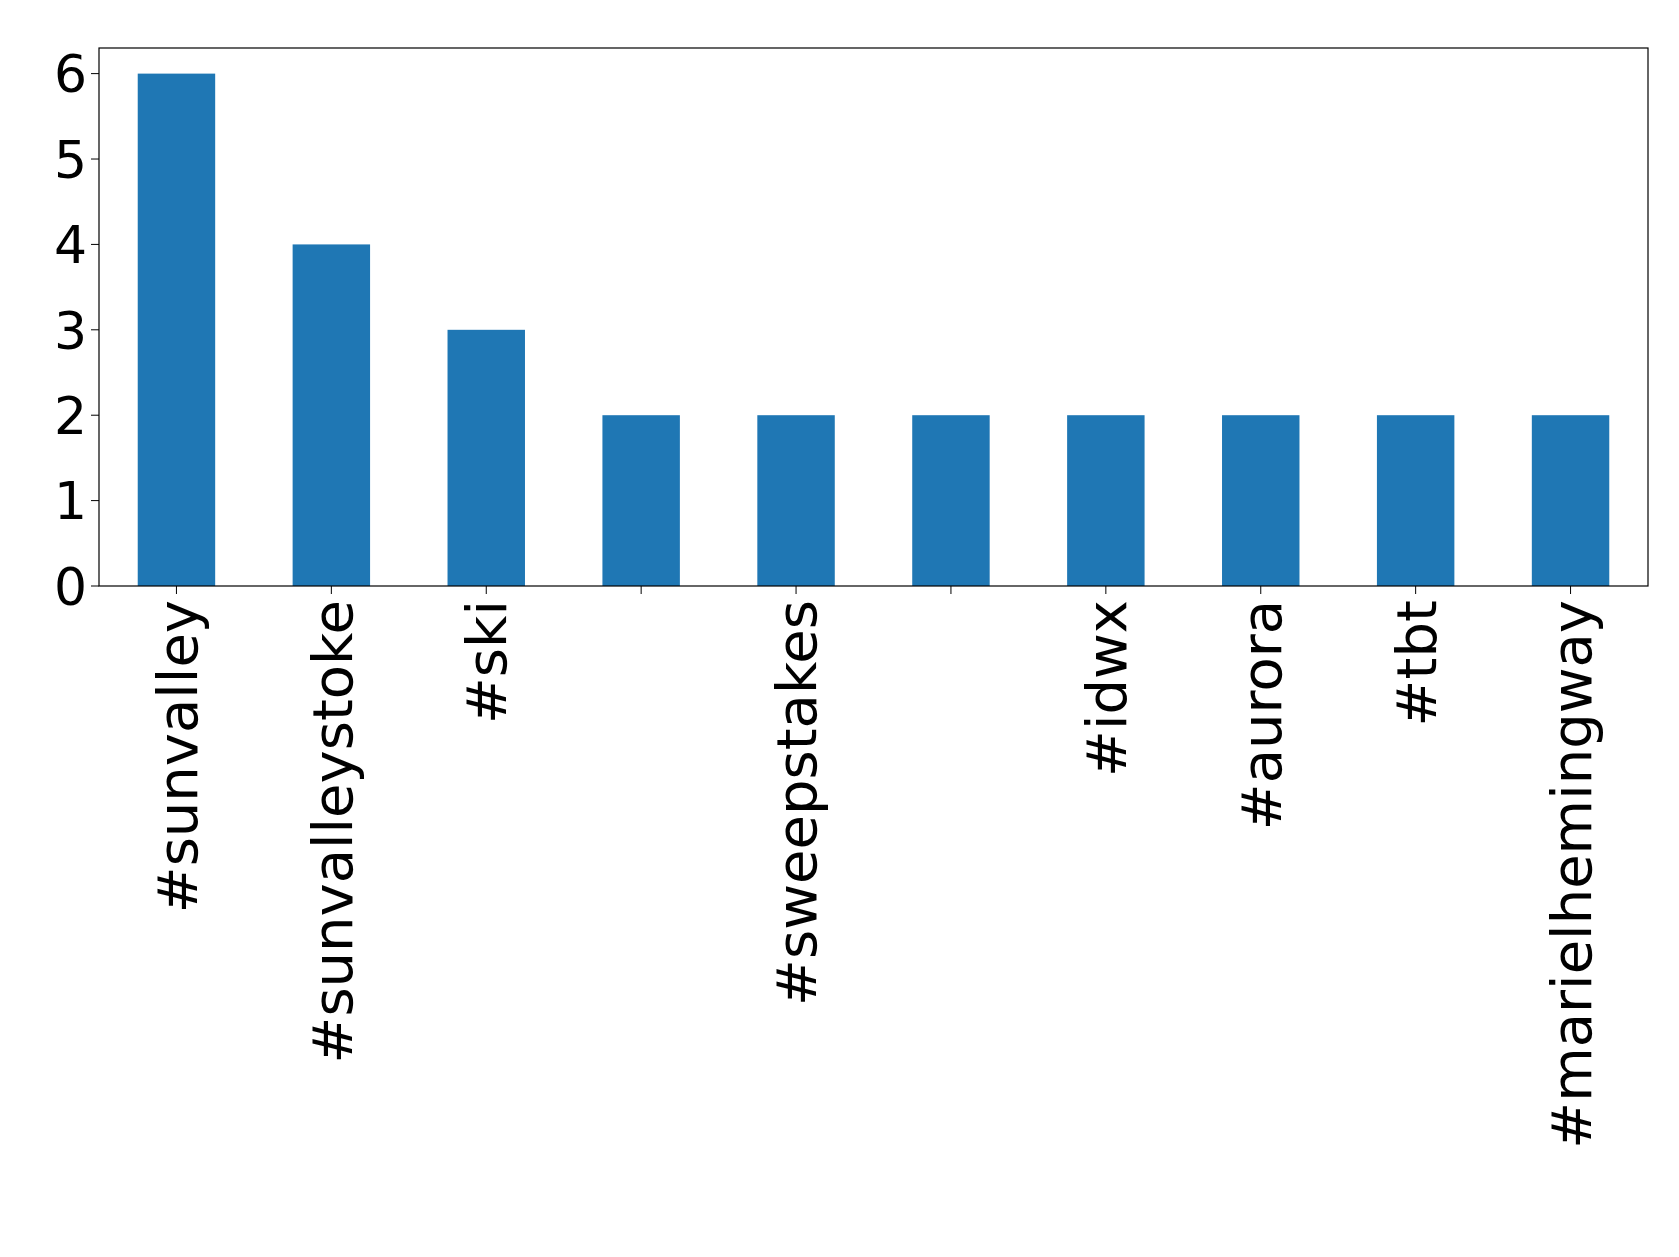  Describe the element at coordinates (70, 74) in the screenshot. I see `y-tick-label: 6` at that location.